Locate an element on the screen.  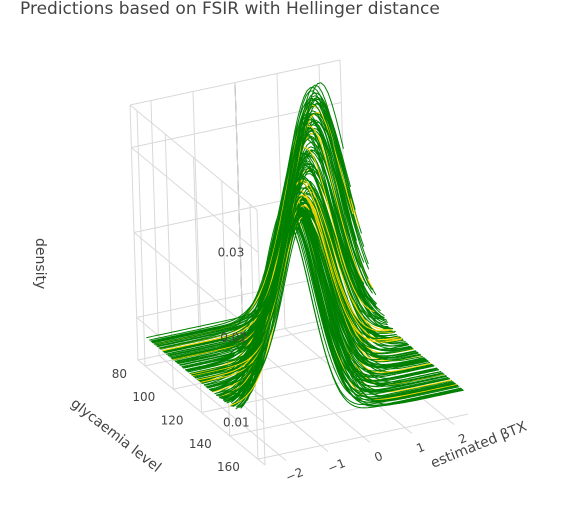
x-tick-label: −1 is located at coordinates (337, 466).